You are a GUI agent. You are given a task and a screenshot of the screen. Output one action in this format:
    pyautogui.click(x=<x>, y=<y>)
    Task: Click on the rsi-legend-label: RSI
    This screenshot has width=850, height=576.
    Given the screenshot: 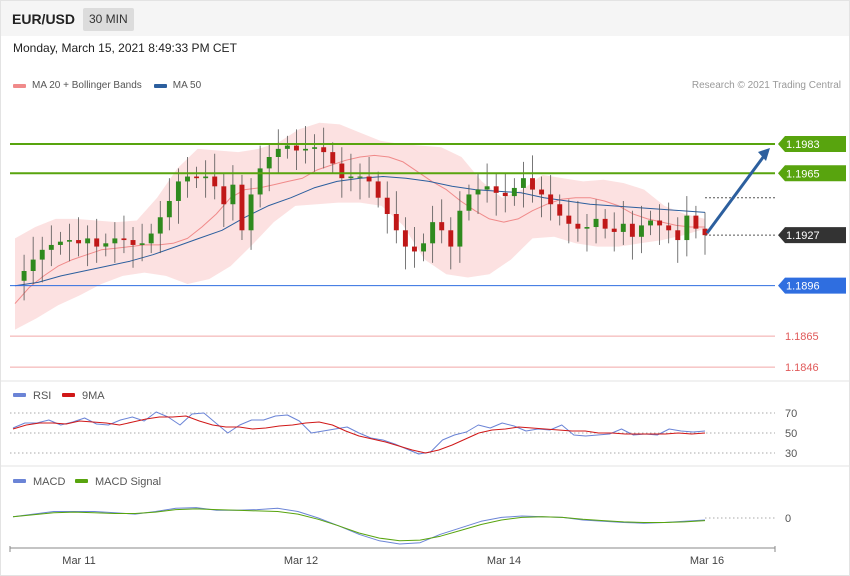 What is the action you would take?
    pyautogui.click(x=42, y=396)
    